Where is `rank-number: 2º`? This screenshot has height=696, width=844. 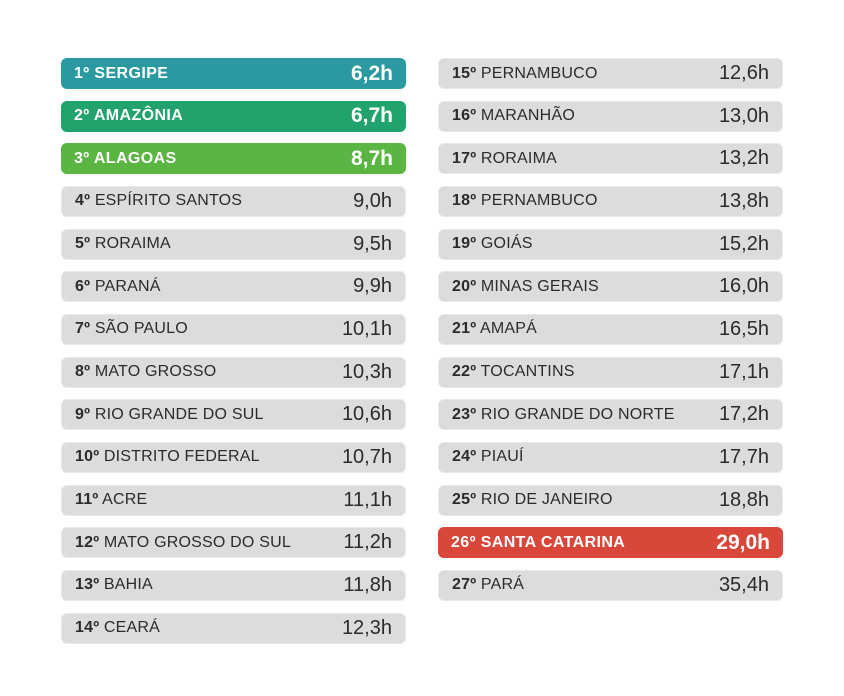 rank-number: 2º is located at coordinates (82, 116).